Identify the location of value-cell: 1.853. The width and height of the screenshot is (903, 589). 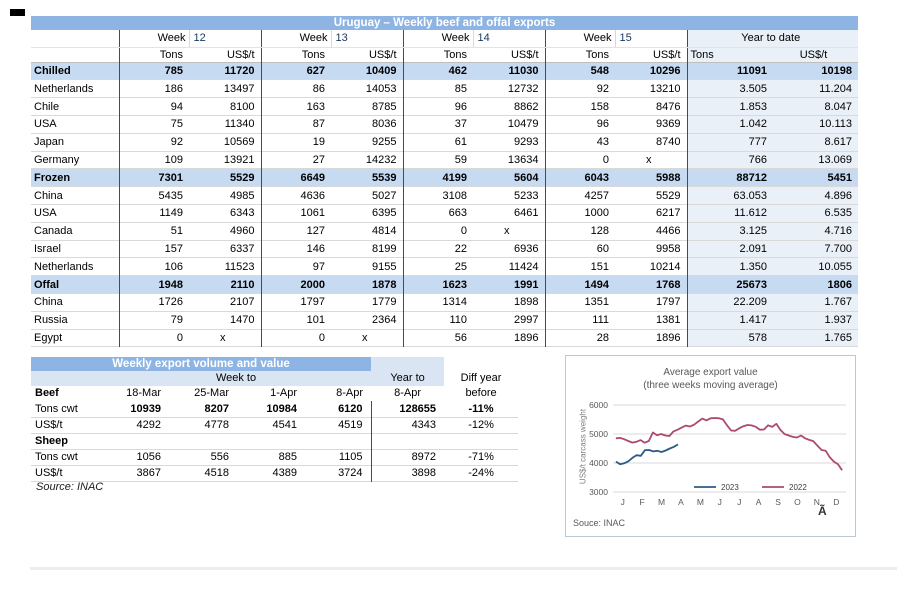
(729, 106).